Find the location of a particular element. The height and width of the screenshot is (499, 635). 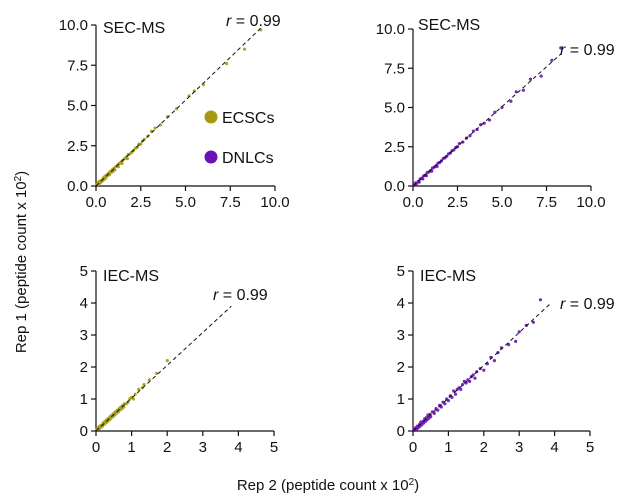

y-tick-label: 1 is located at coordinates (401, 399).